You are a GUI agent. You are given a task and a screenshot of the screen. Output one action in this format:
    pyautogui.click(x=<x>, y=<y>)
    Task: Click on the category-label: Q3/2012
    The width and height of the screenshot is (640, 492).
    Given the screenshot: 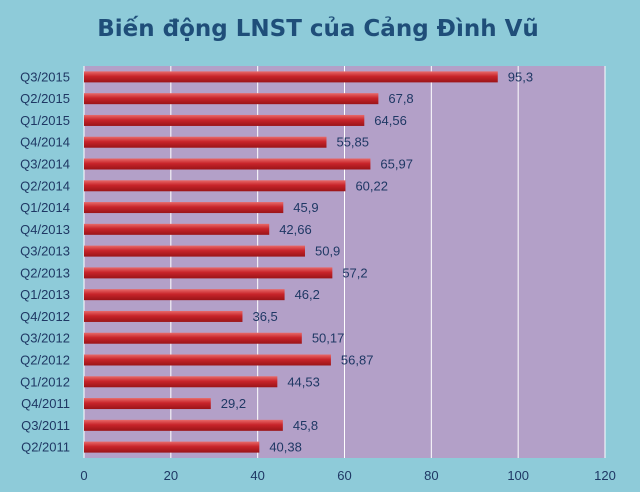 What is the action you would take?
    pyautogui.click(x=45, y=338)
    